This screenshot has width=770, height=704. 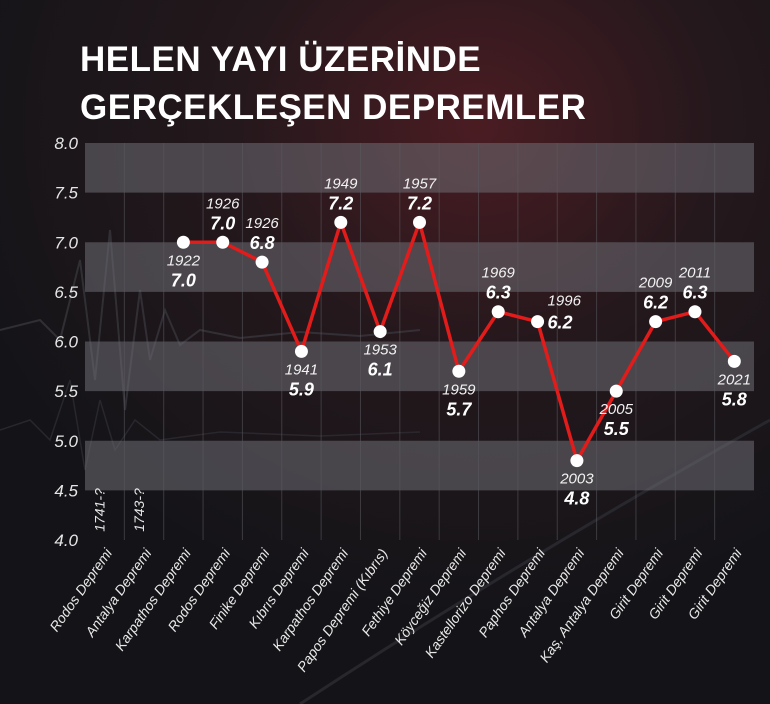 I want to click on year-label: 2003, so click(x=576, y=479).